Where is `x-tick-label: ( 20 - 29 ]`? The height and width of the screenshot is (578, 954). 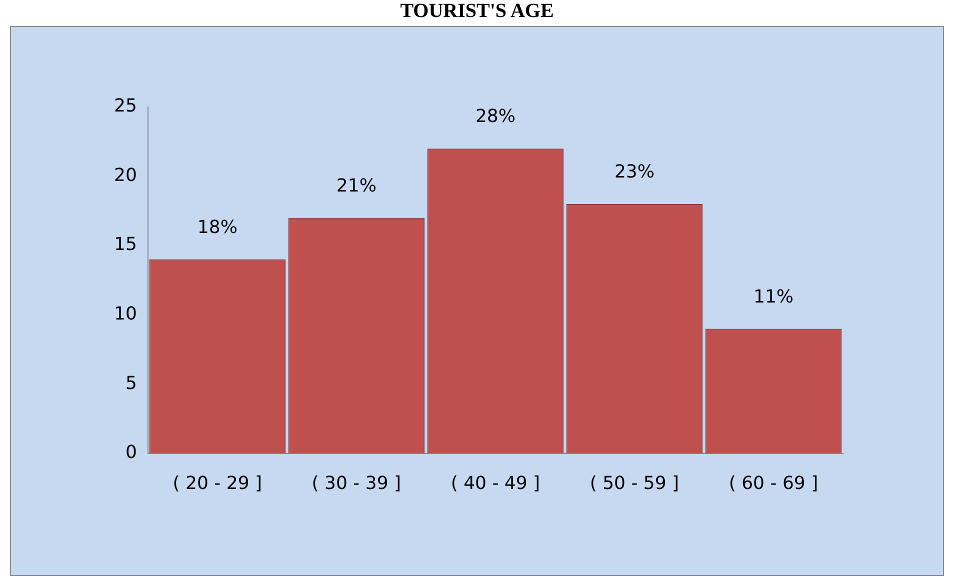
x-tick-label: ( 20 - 29 ] is located at coordinates (217, 483).